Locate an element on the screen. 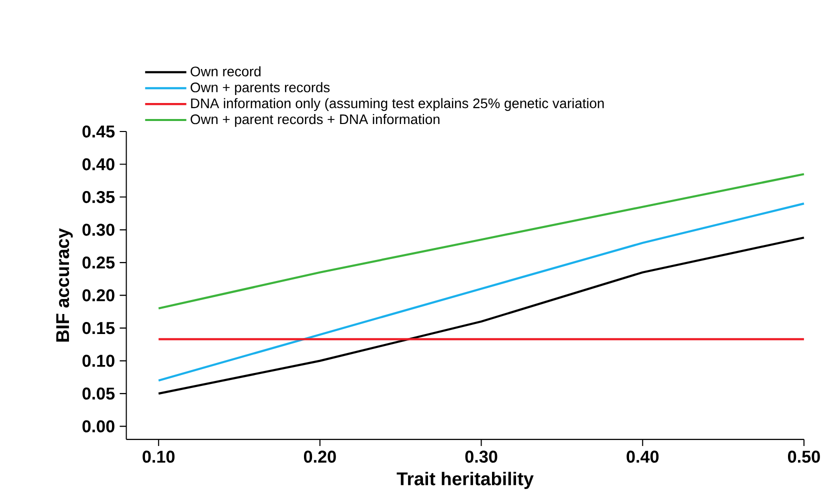 The width and height of the screenshot is (825, 493). x-tick-label: 0.50 is located at coordinates (804, 456).